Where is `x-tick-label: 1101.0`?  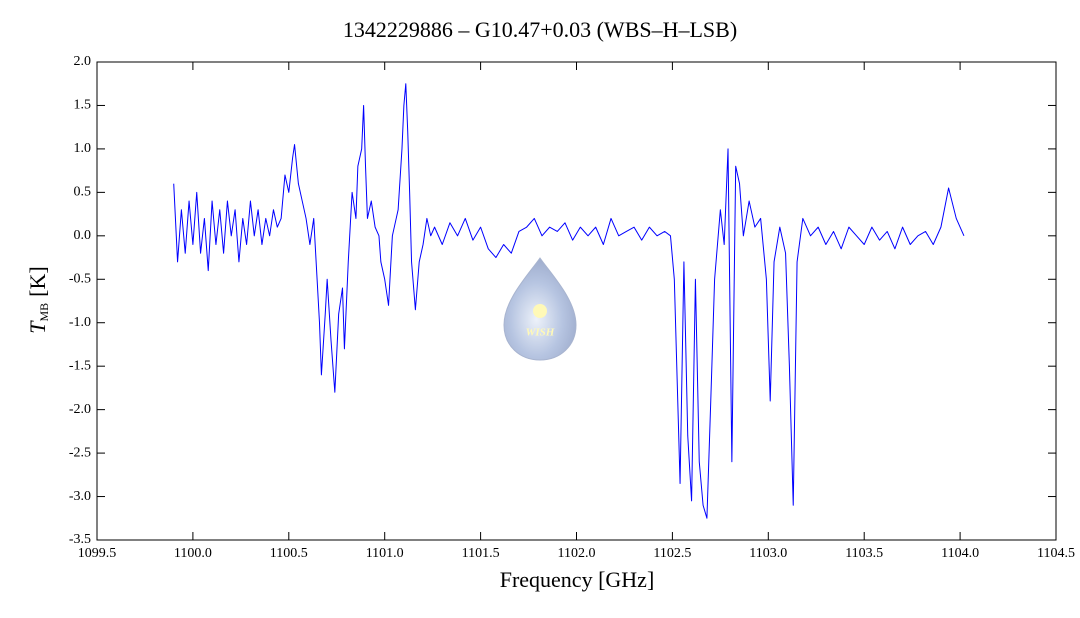
x-tick-label: 1101.0 is located at coordinates (385, 553).